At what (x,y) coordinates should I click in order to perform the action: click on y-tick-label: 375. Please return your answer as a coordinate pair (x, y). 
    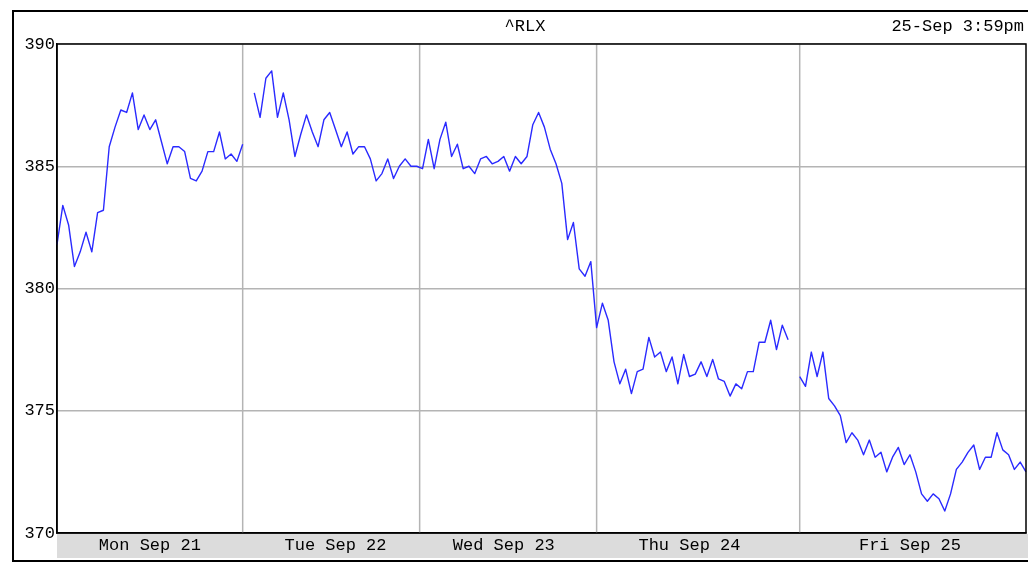
    Looking at the image, I should click on (39, 411).